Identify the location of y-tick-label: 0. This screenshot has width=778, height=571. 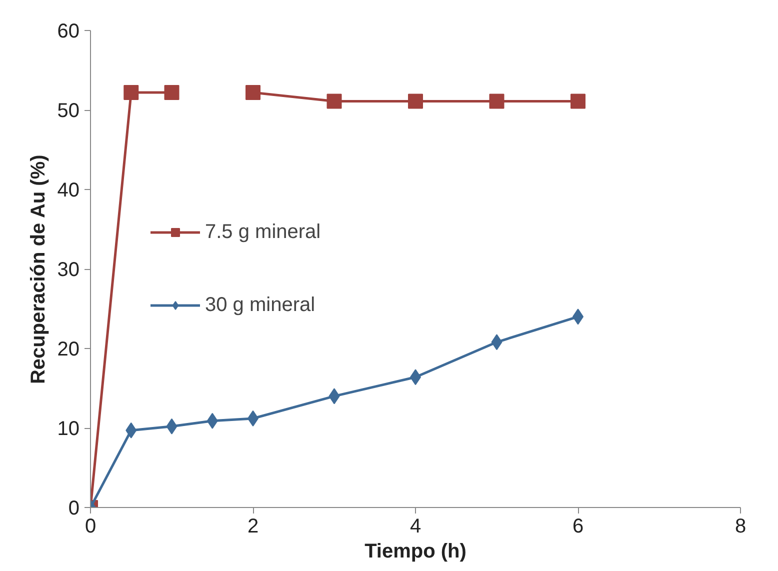
(74, 509).